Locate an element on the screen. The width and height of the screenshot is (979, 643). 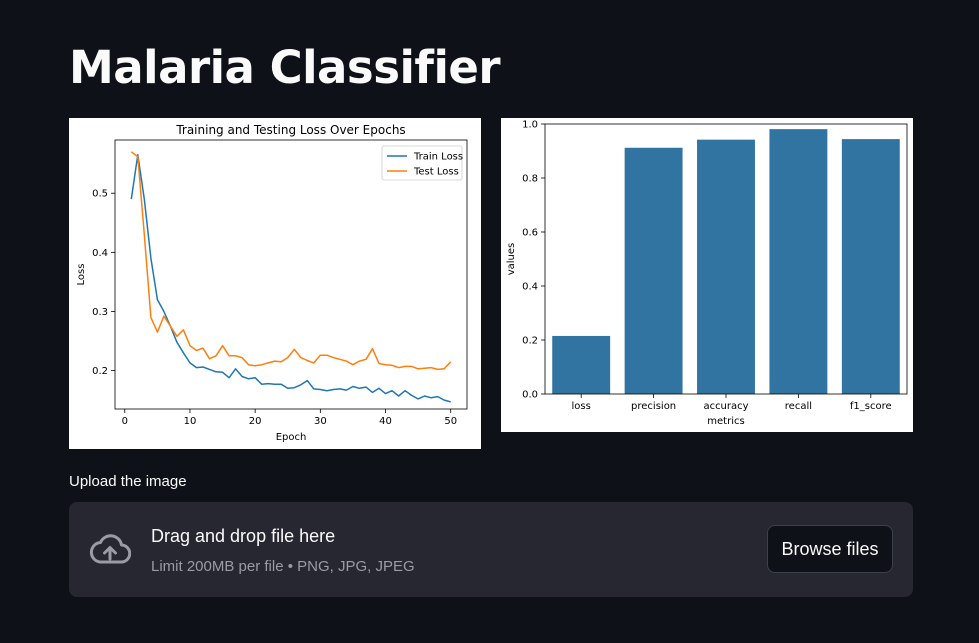
y-tick-label: 0.5 is located at coordinates (100, 194).